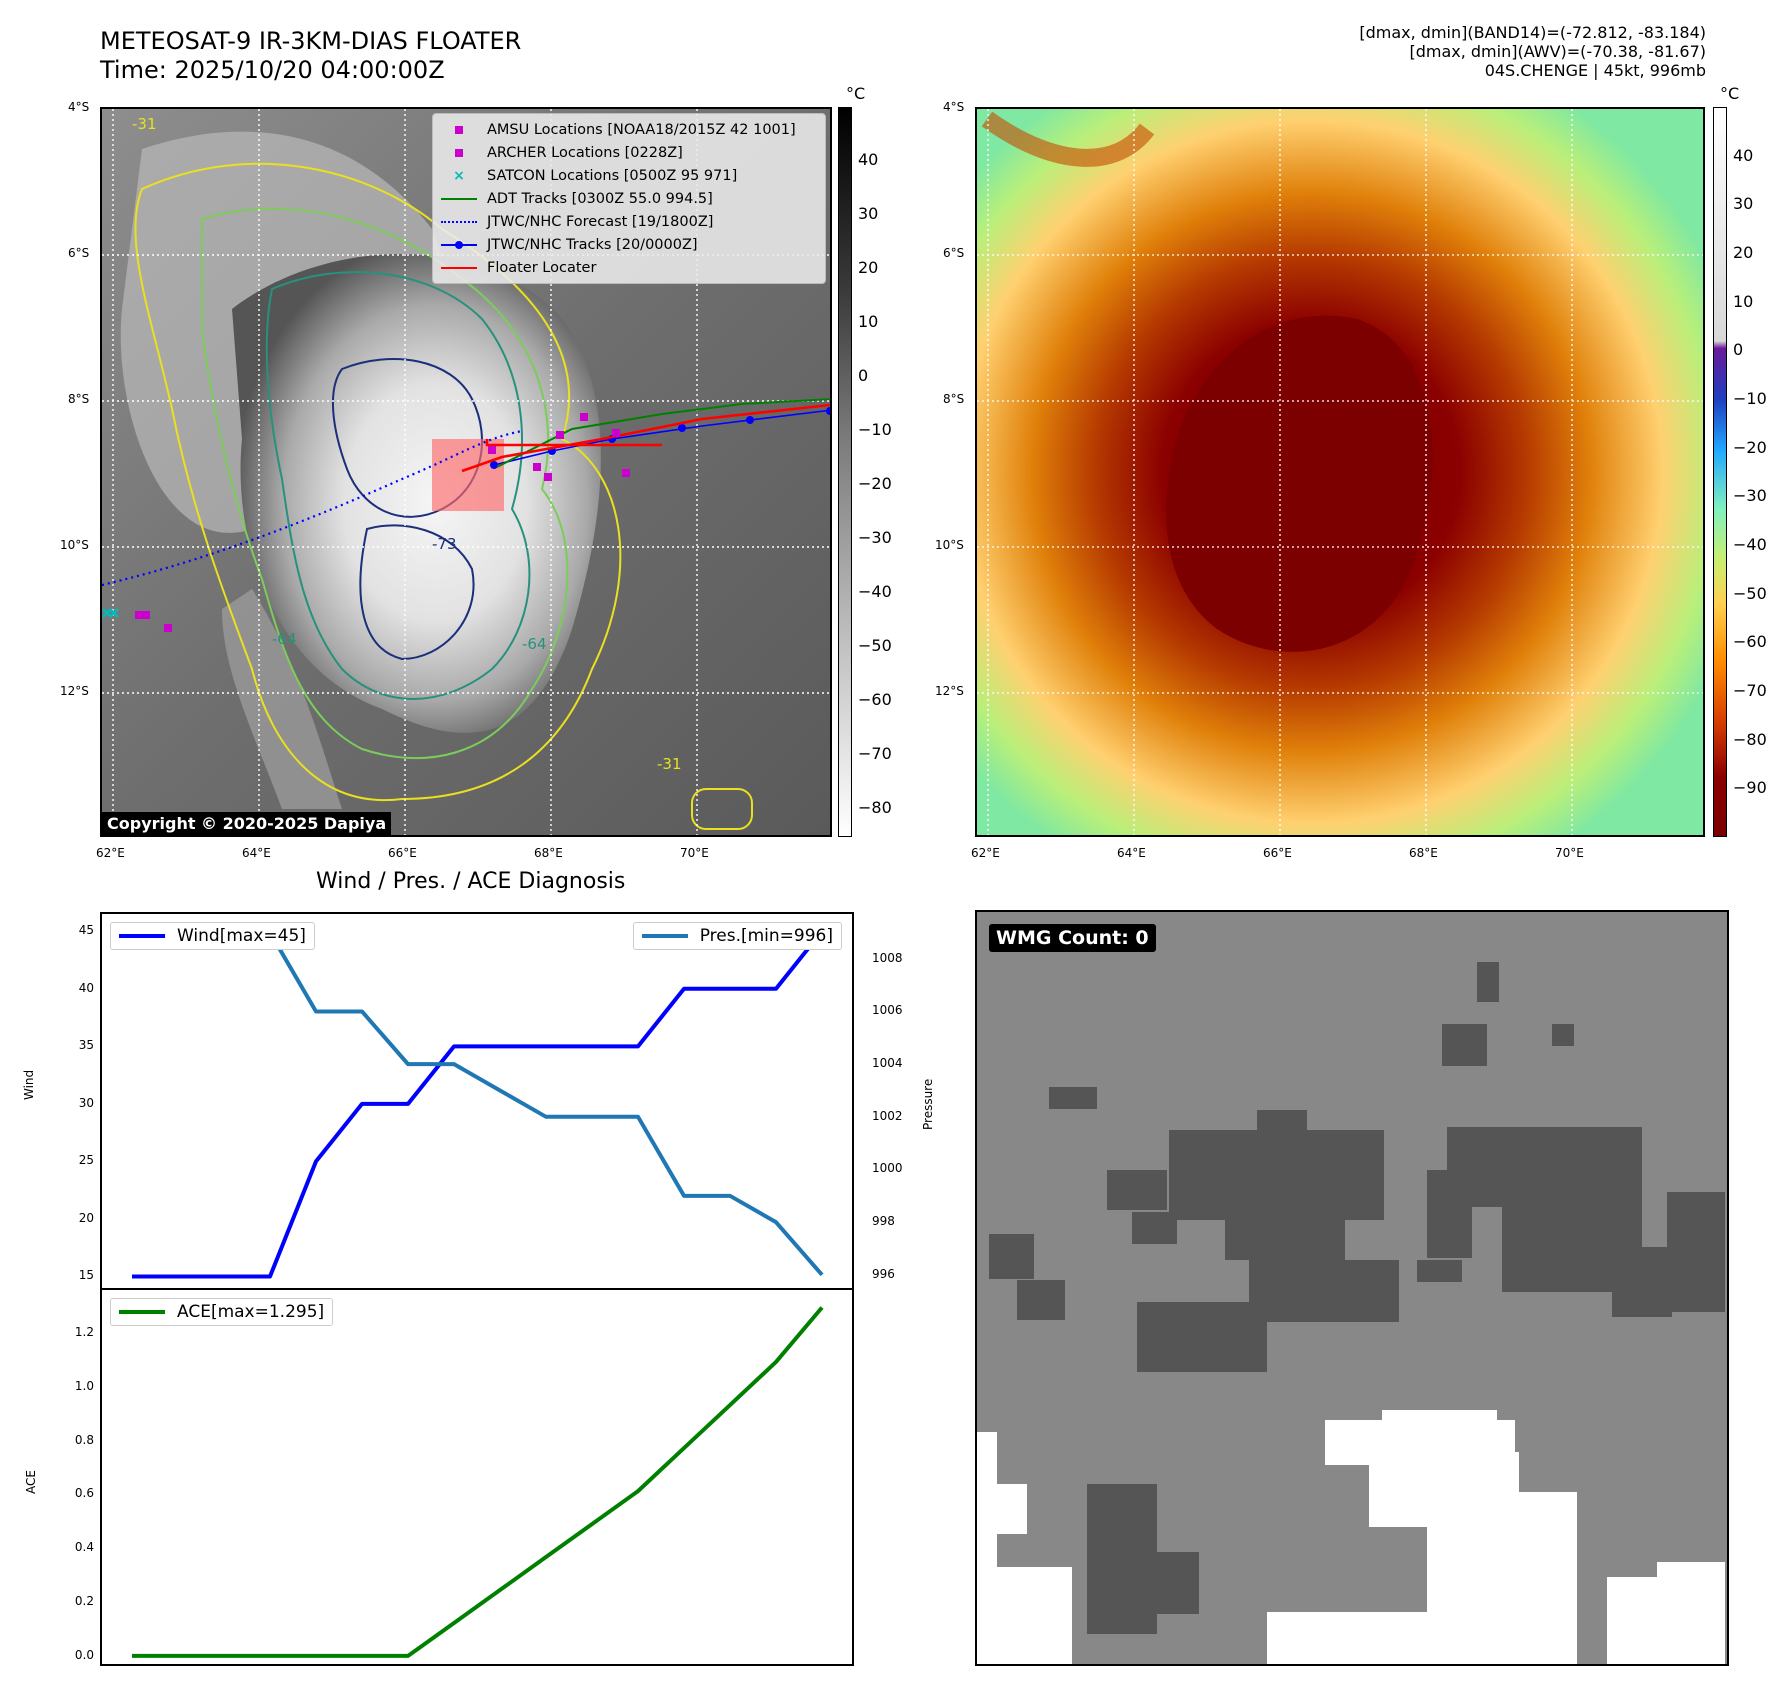 The width and height of the screenshot is (1792, 1695). I want to click on contour-label: -73, so click(444, 544).